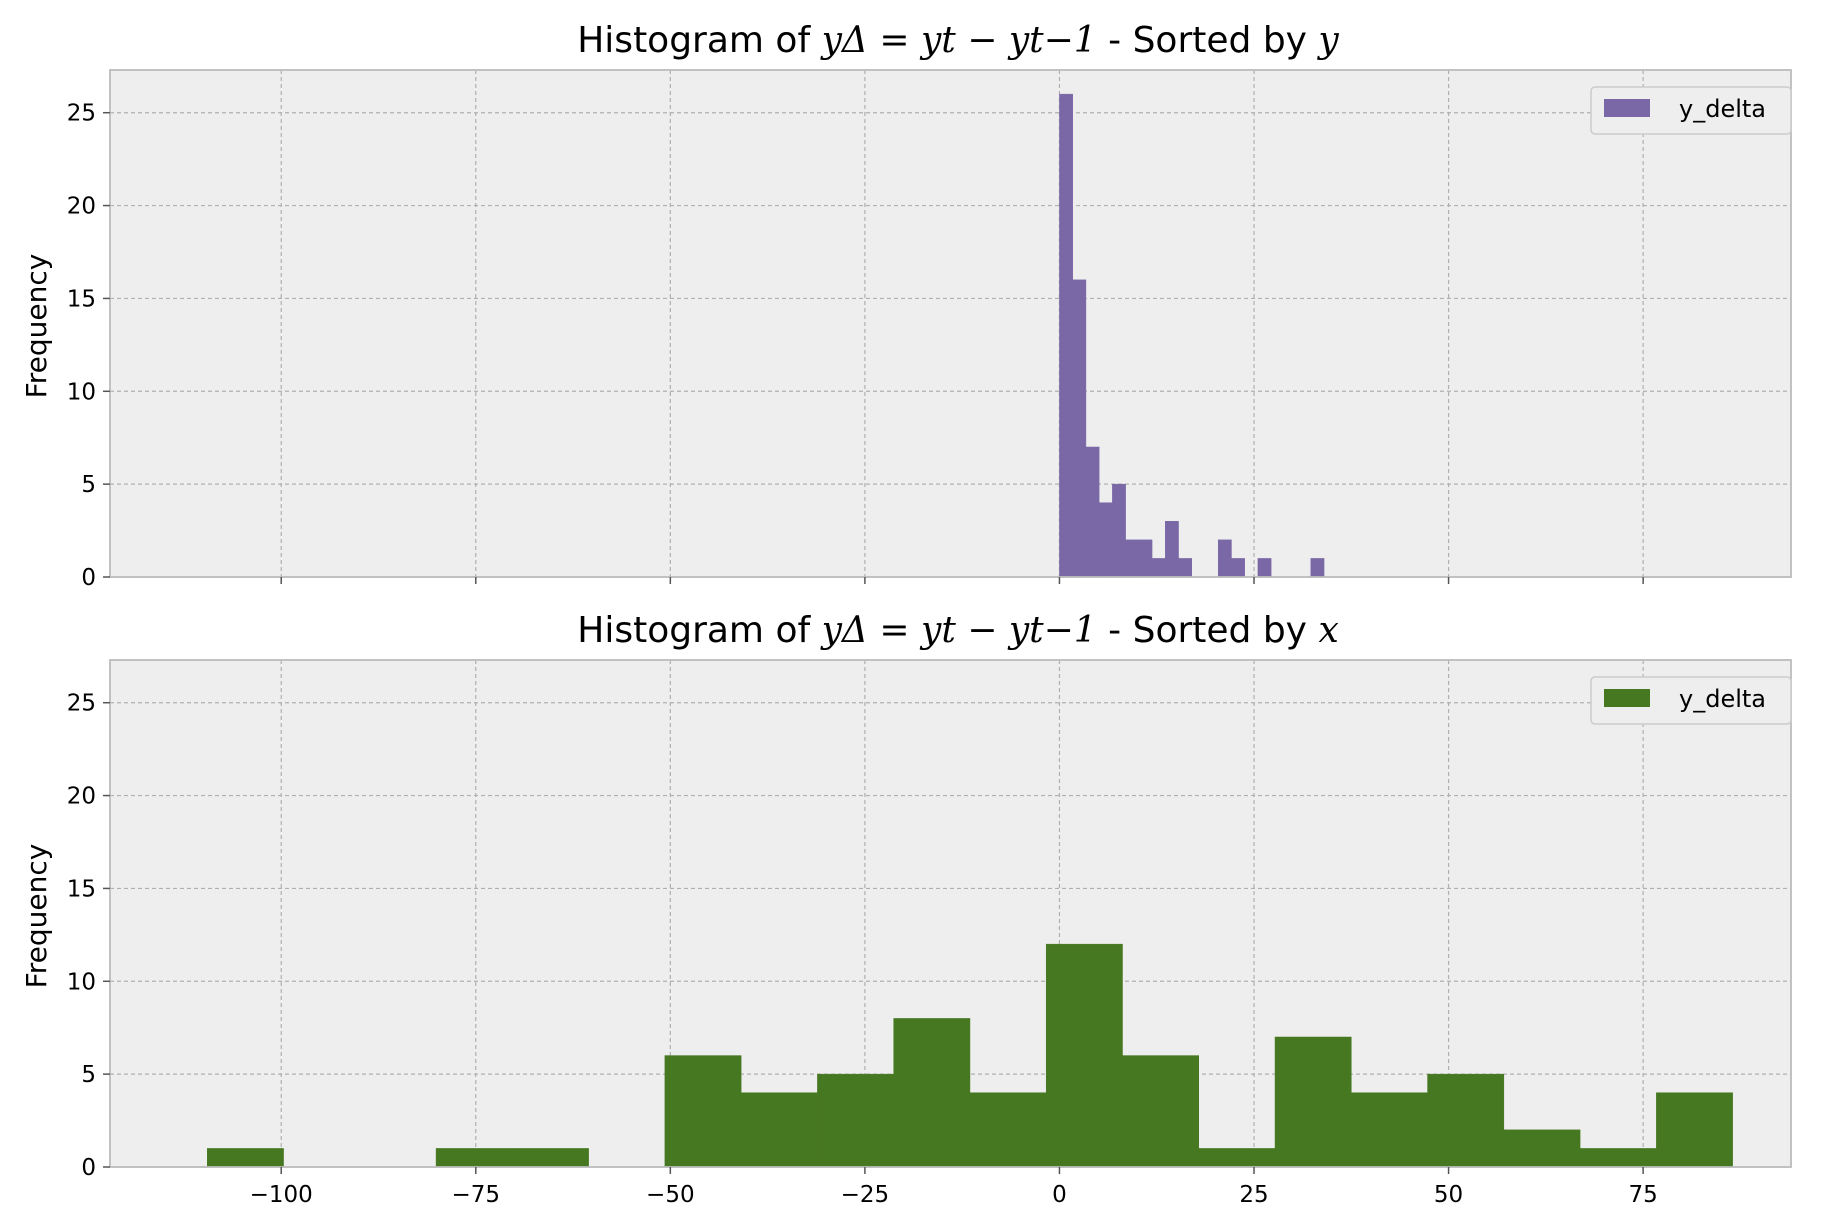 This screenshot has height=1223, width=1823. Describe the element at coordinates (36, 326) in the screenshot. I see `top-y-axis-label: Frequency` at that location.